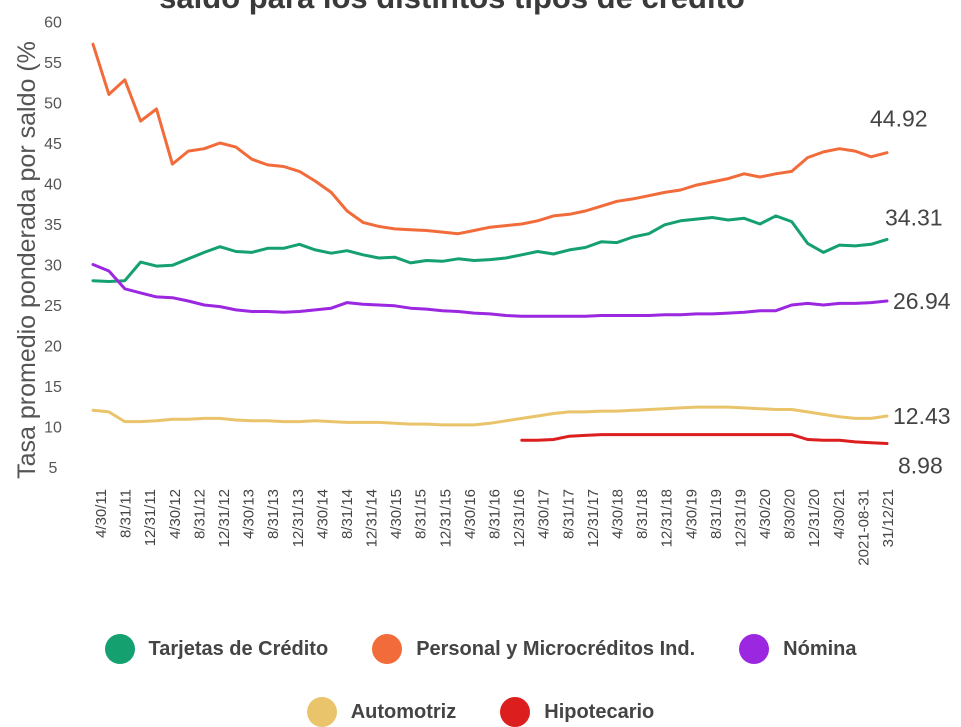 The height and width of the screenshot is (727, 961). Describe the element at coordinates (790, 514) in the screenshot. I see `x-tick-label: 8/30/20` at that location.